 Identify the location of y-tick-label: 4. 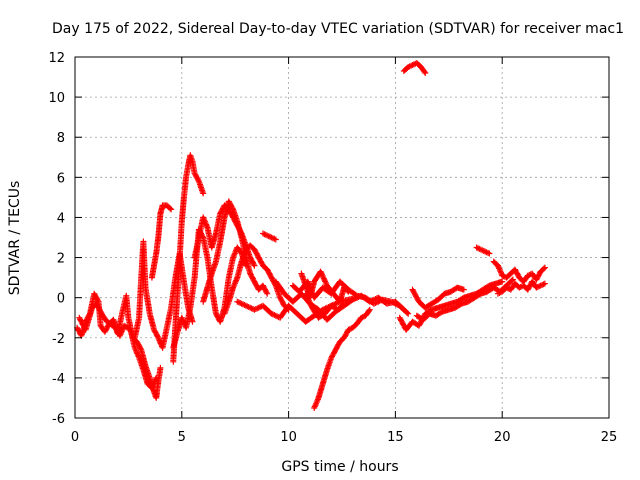
(61, 218).